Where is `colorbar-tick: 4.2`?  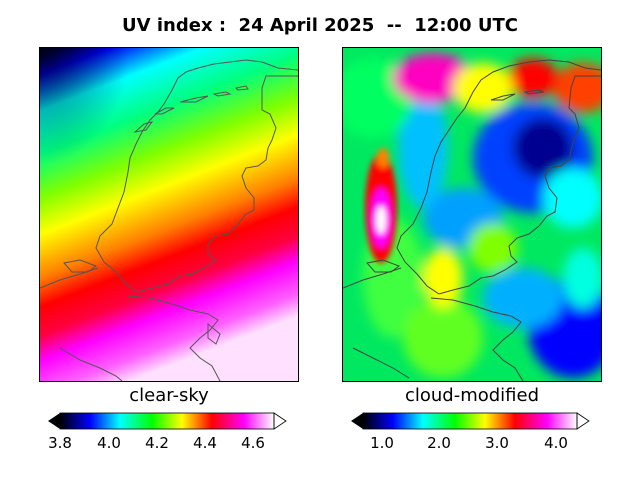 colorbar-tick: 4.2 is located at coordinates (157, 443).